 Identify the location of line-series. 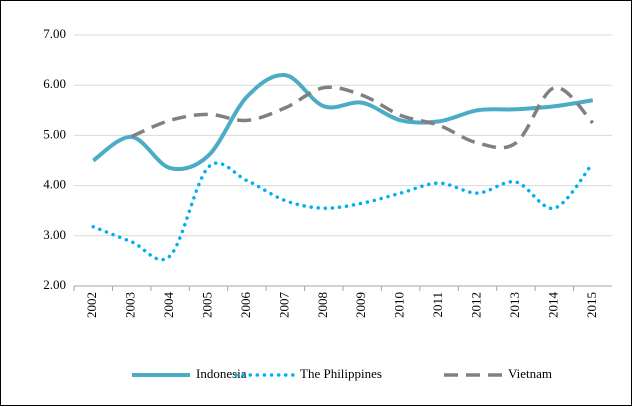
(362, 117).